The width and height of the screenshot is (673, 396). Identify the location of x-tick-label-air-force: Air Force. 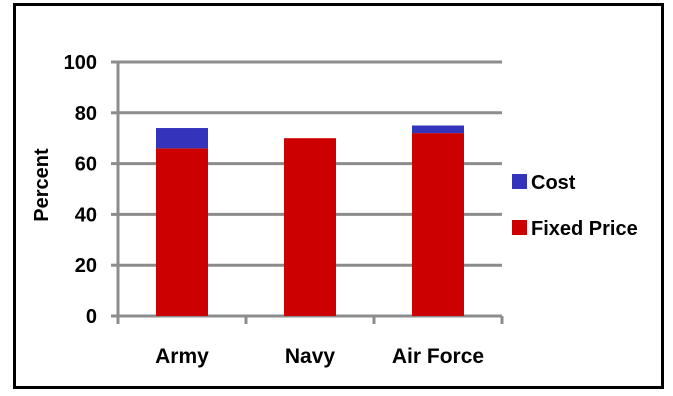
(438, 356).